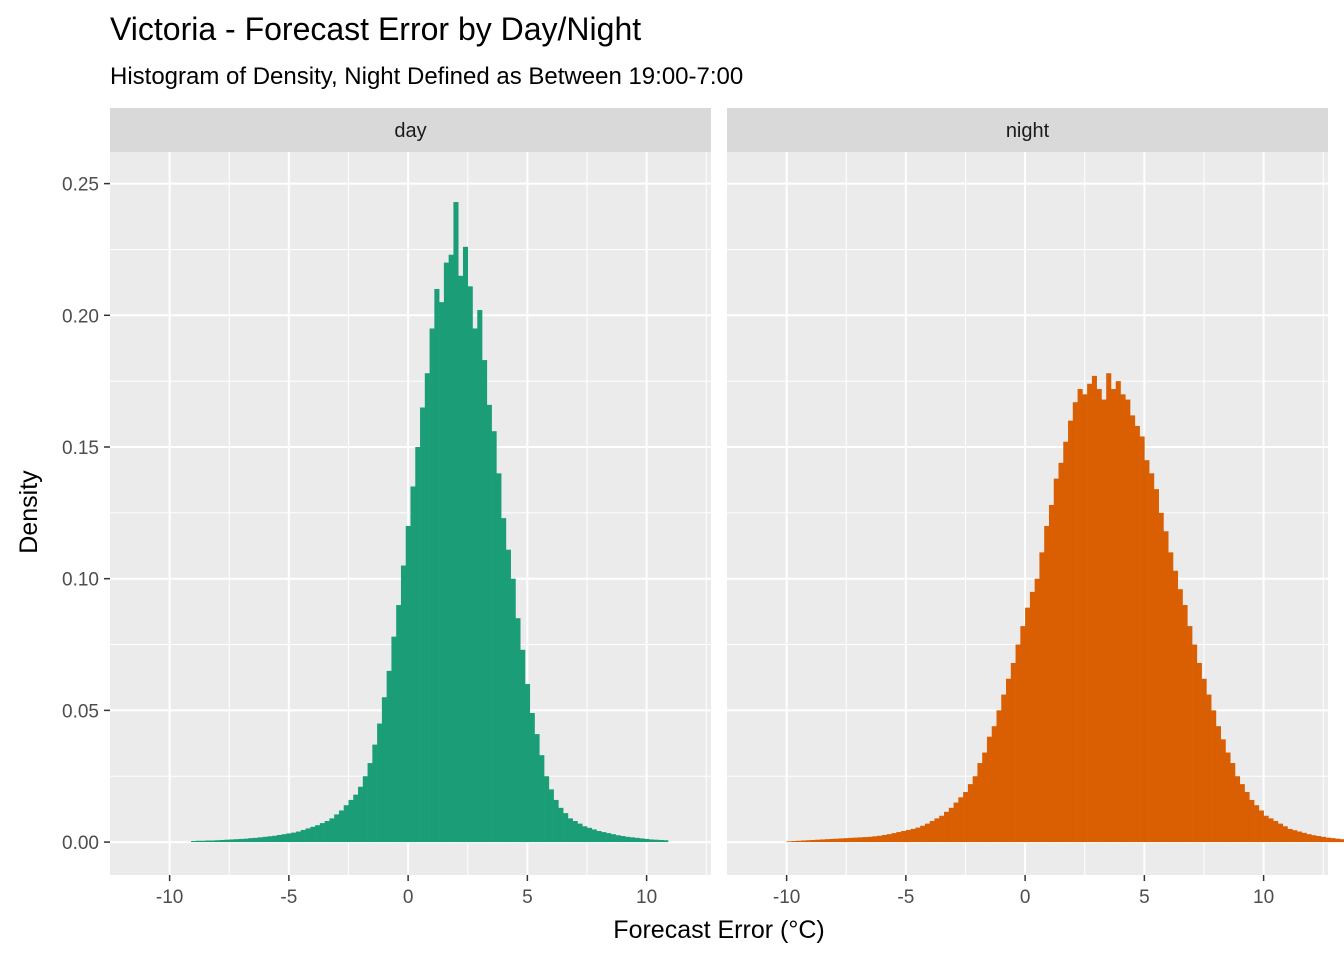 The height and width of the screenshot is (960, 1344). I want to click on x-tick-label: 5, so click(527, 897).